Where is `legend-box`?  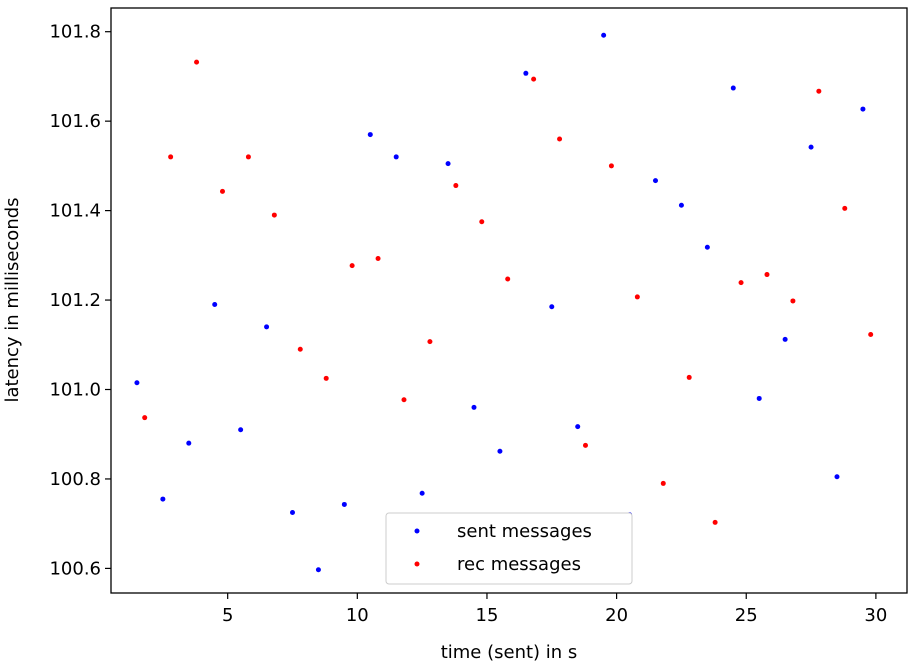
legend-box is located at coordinates (509, 548).